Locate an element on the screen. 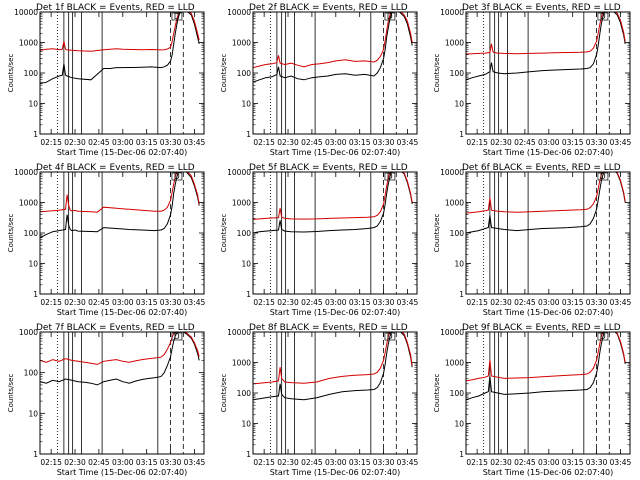 The width and height of the screenshot is (640, 480). plot-title: Det 7f BLACK = Events, RED = LLD is located at coordinates (115, 328).